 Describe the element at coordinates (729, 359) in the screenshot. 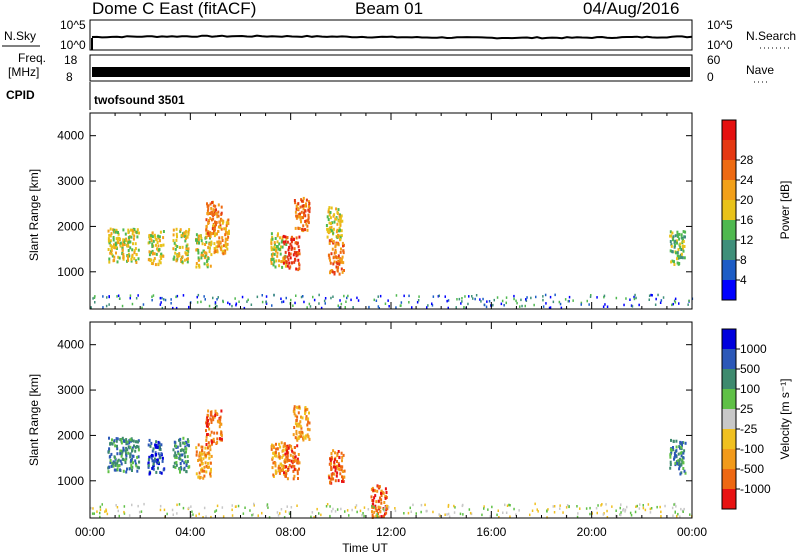

I see `colorbar-swatch` at that location.